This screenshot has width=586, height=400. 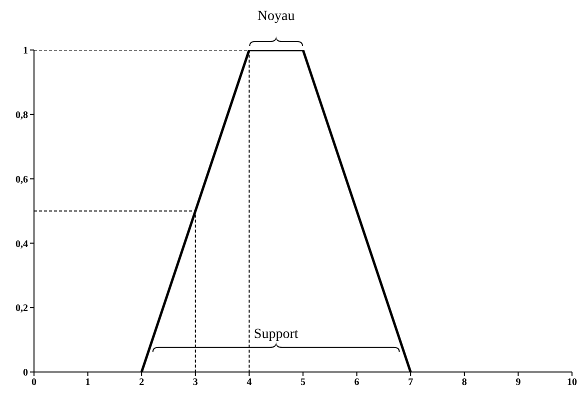 I want to click on y-tick-label: 1, so click(x=25, y=51).